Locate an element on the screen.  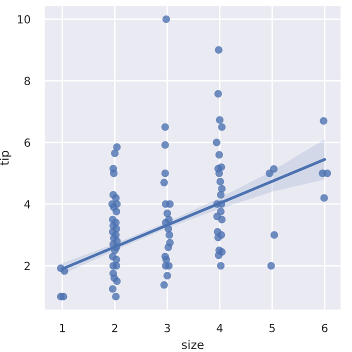
x-axis-title: size is located at coordinates (193, 345).